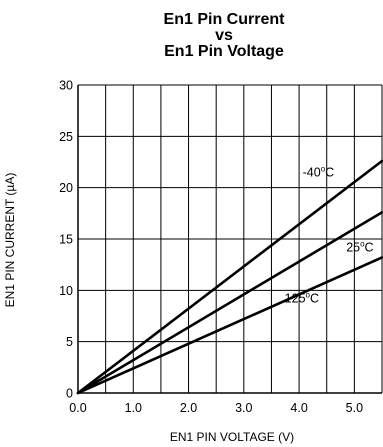 Image resolution: width=383 pixels, height=447 pixels. Describe the element at coordinates (66, 188) in the screenshot. I see `y-tick-label: 20` at that location.